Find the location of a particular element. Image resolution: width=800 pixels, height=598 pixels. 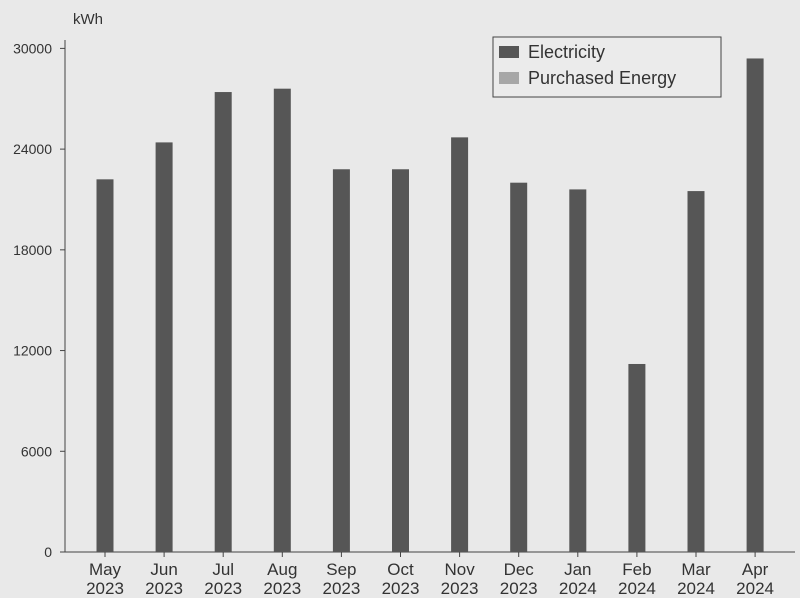

legend-label: Purchased Energy is located at coordinates (602, 78).